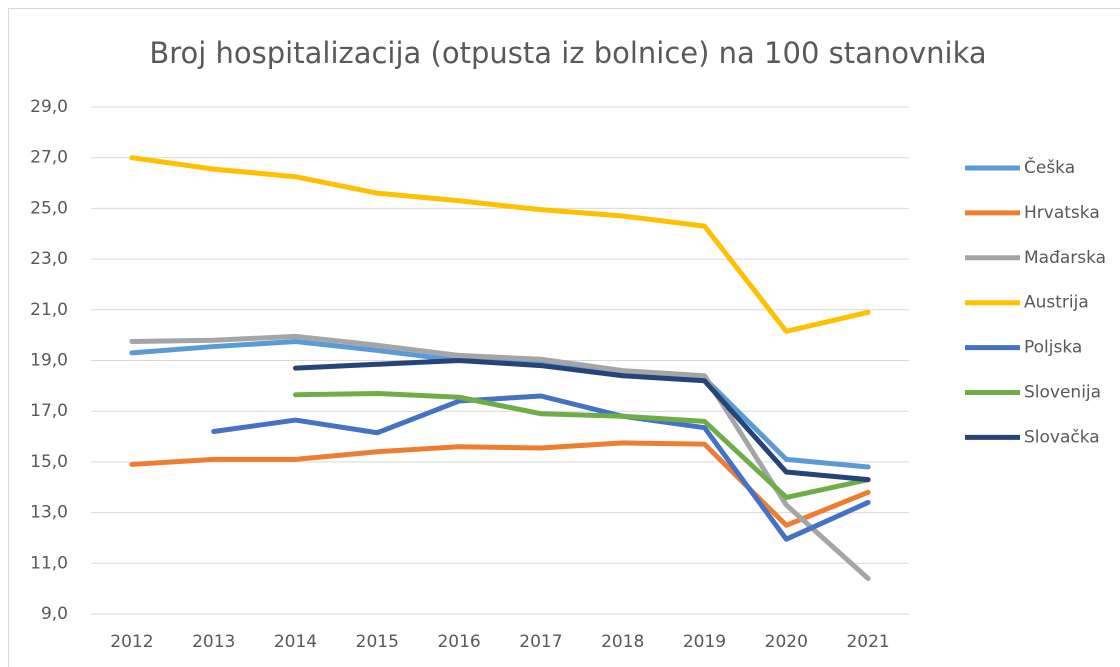 This screenshot has height=667, width=1120. What do you see at coordinates (867, 642) in the screenshot?
I see `x-tick-label: 2021` at bounding box center [867, 642].